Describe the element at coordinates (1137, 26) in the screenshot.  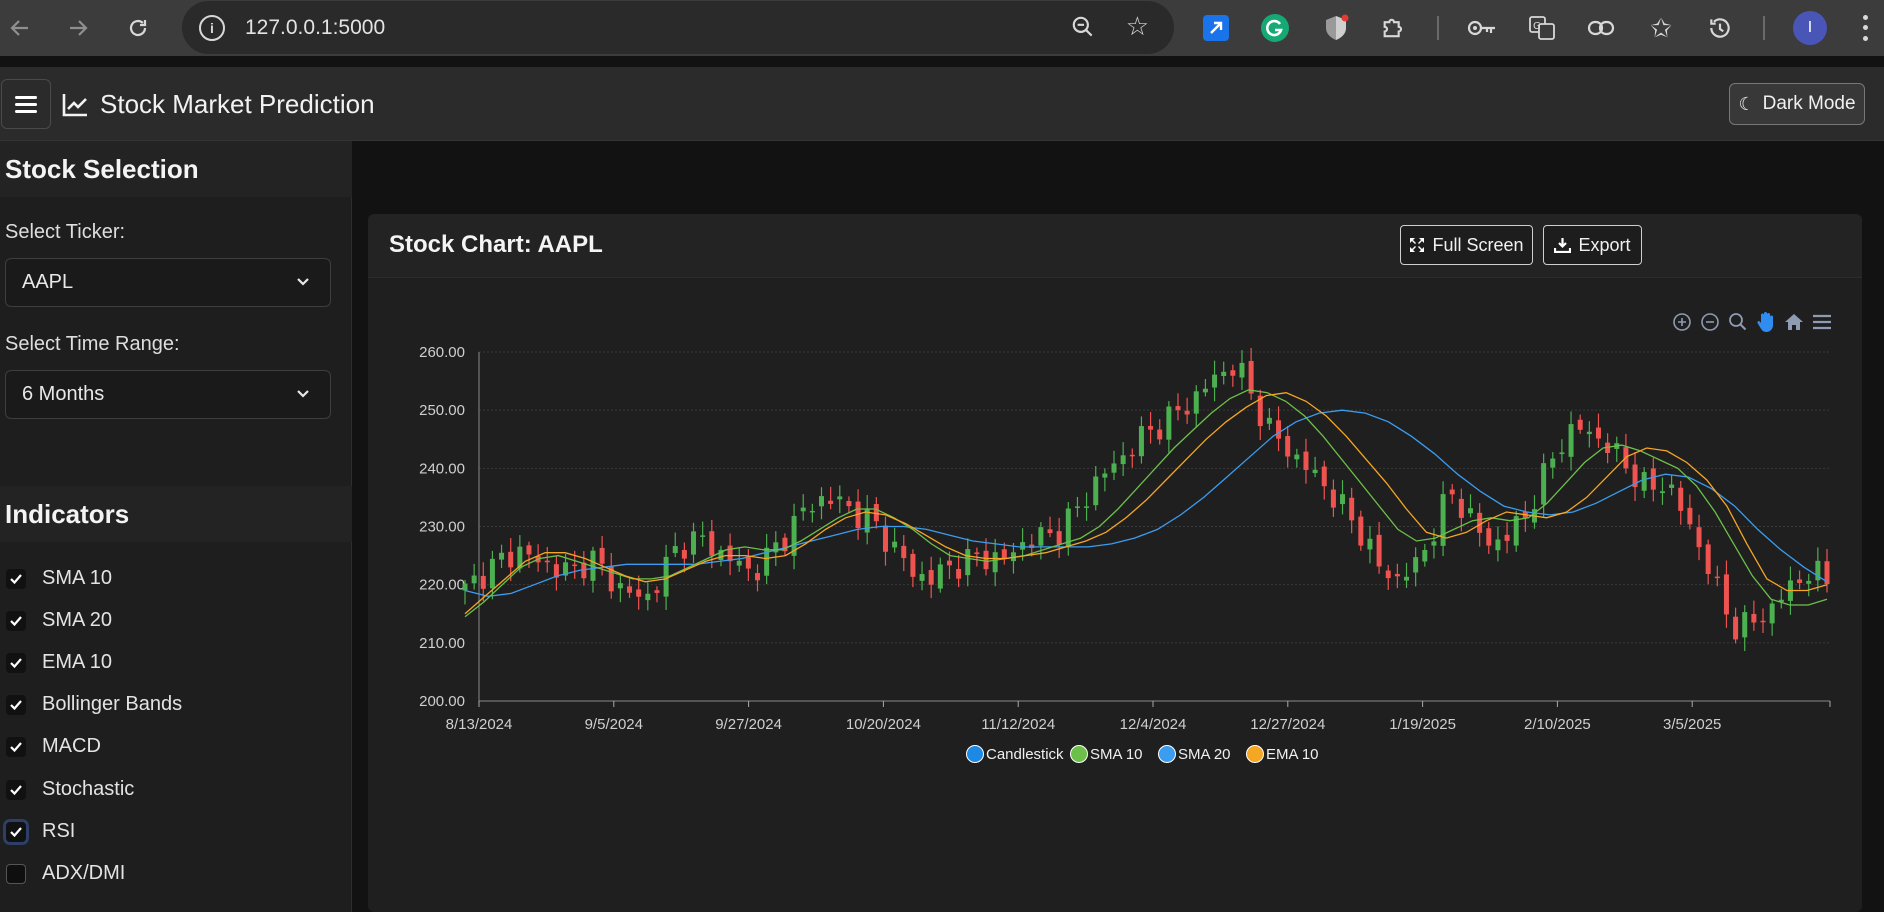
I see `bookmark-star-icon: ☆` at that location.